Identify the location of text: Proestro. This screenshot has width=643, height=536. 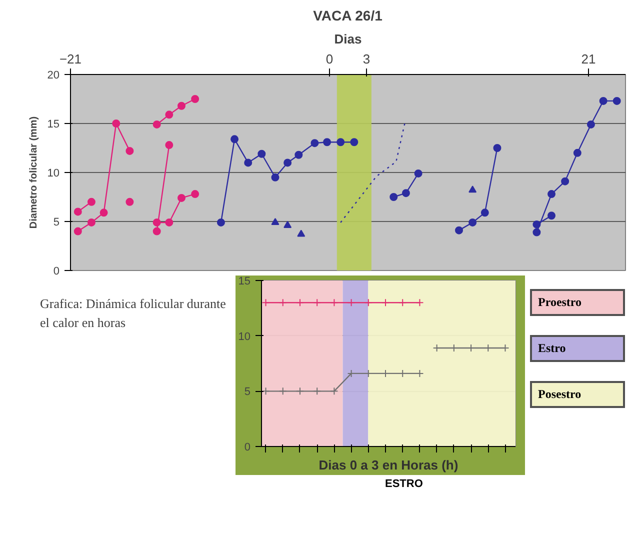
(560, 302).